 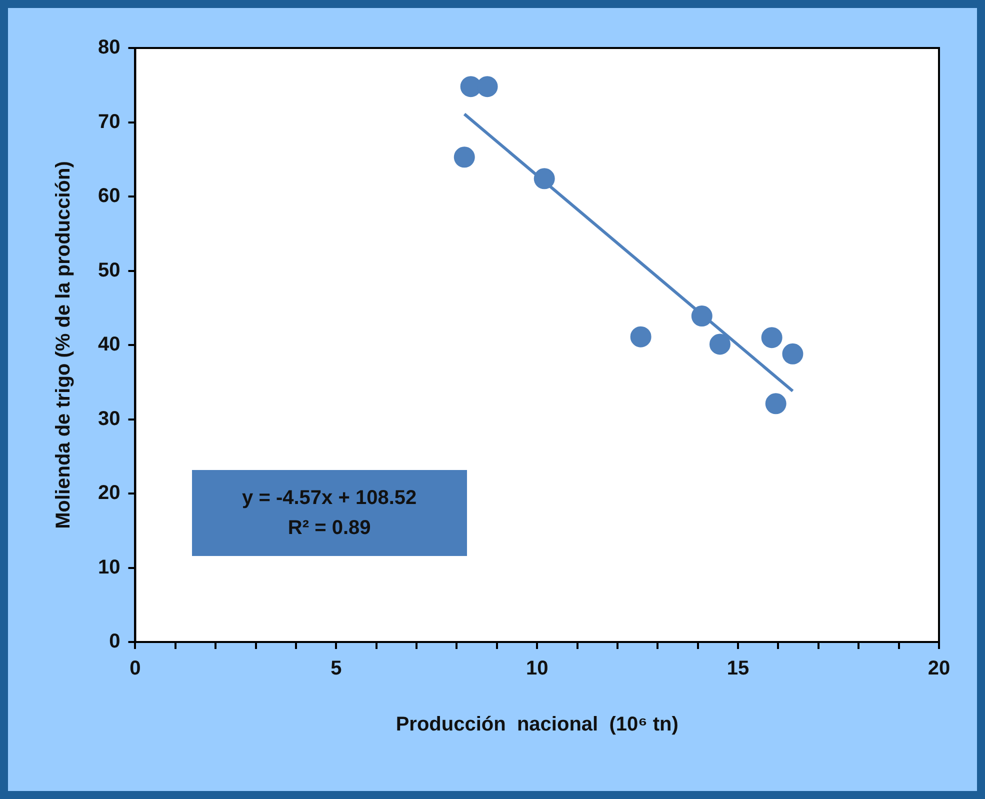 I want to click on annotation: y = -4.57x + 108.52, so click(x=329, y=498).